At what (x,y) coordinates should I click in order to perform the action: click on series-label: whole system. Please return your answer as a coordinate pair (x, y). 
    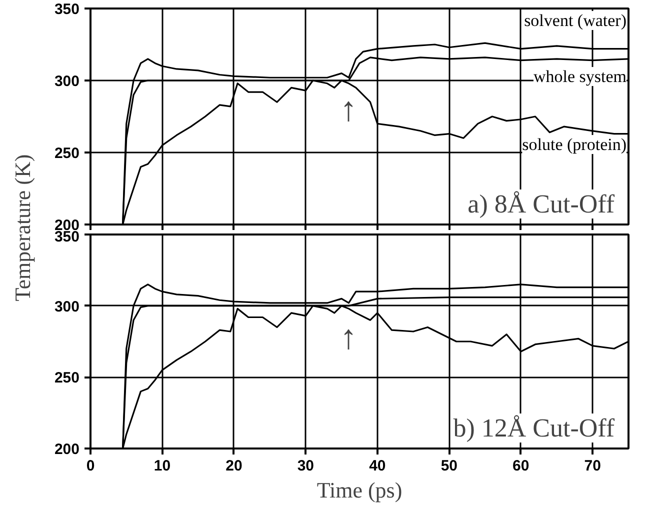
    Looking at the image, I should click on (580, 76).